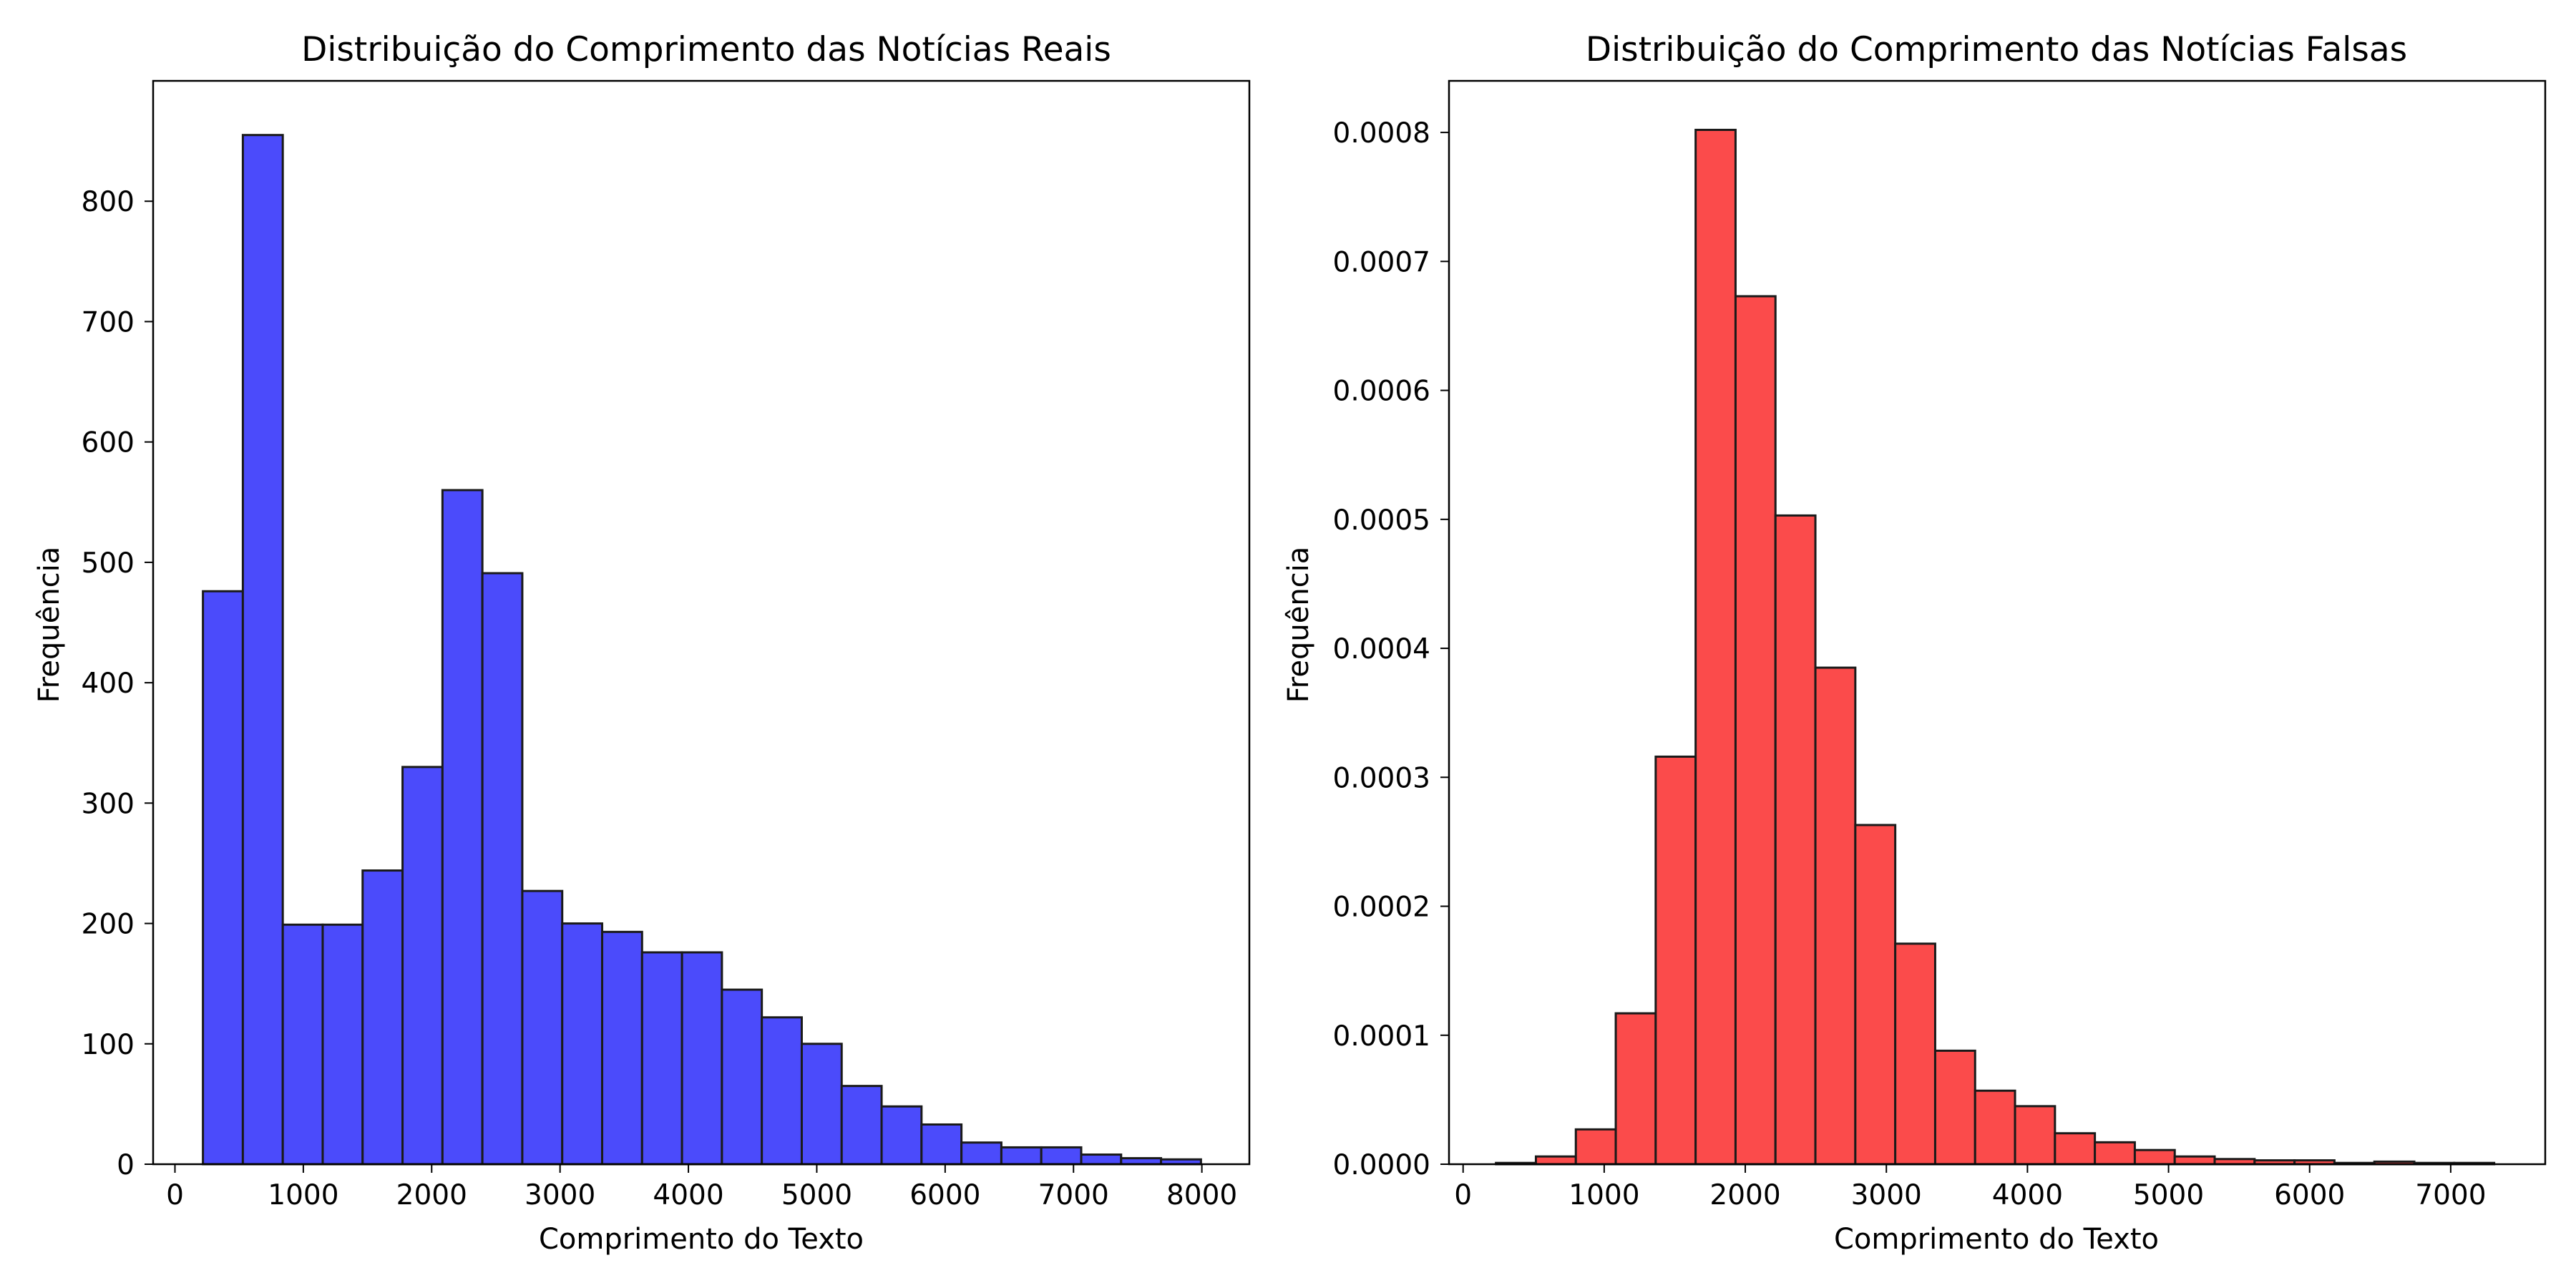  Describe the element at coordinates (1381, 262) in the screenshot. I see `y-tick-label: 0.0007` at that location.